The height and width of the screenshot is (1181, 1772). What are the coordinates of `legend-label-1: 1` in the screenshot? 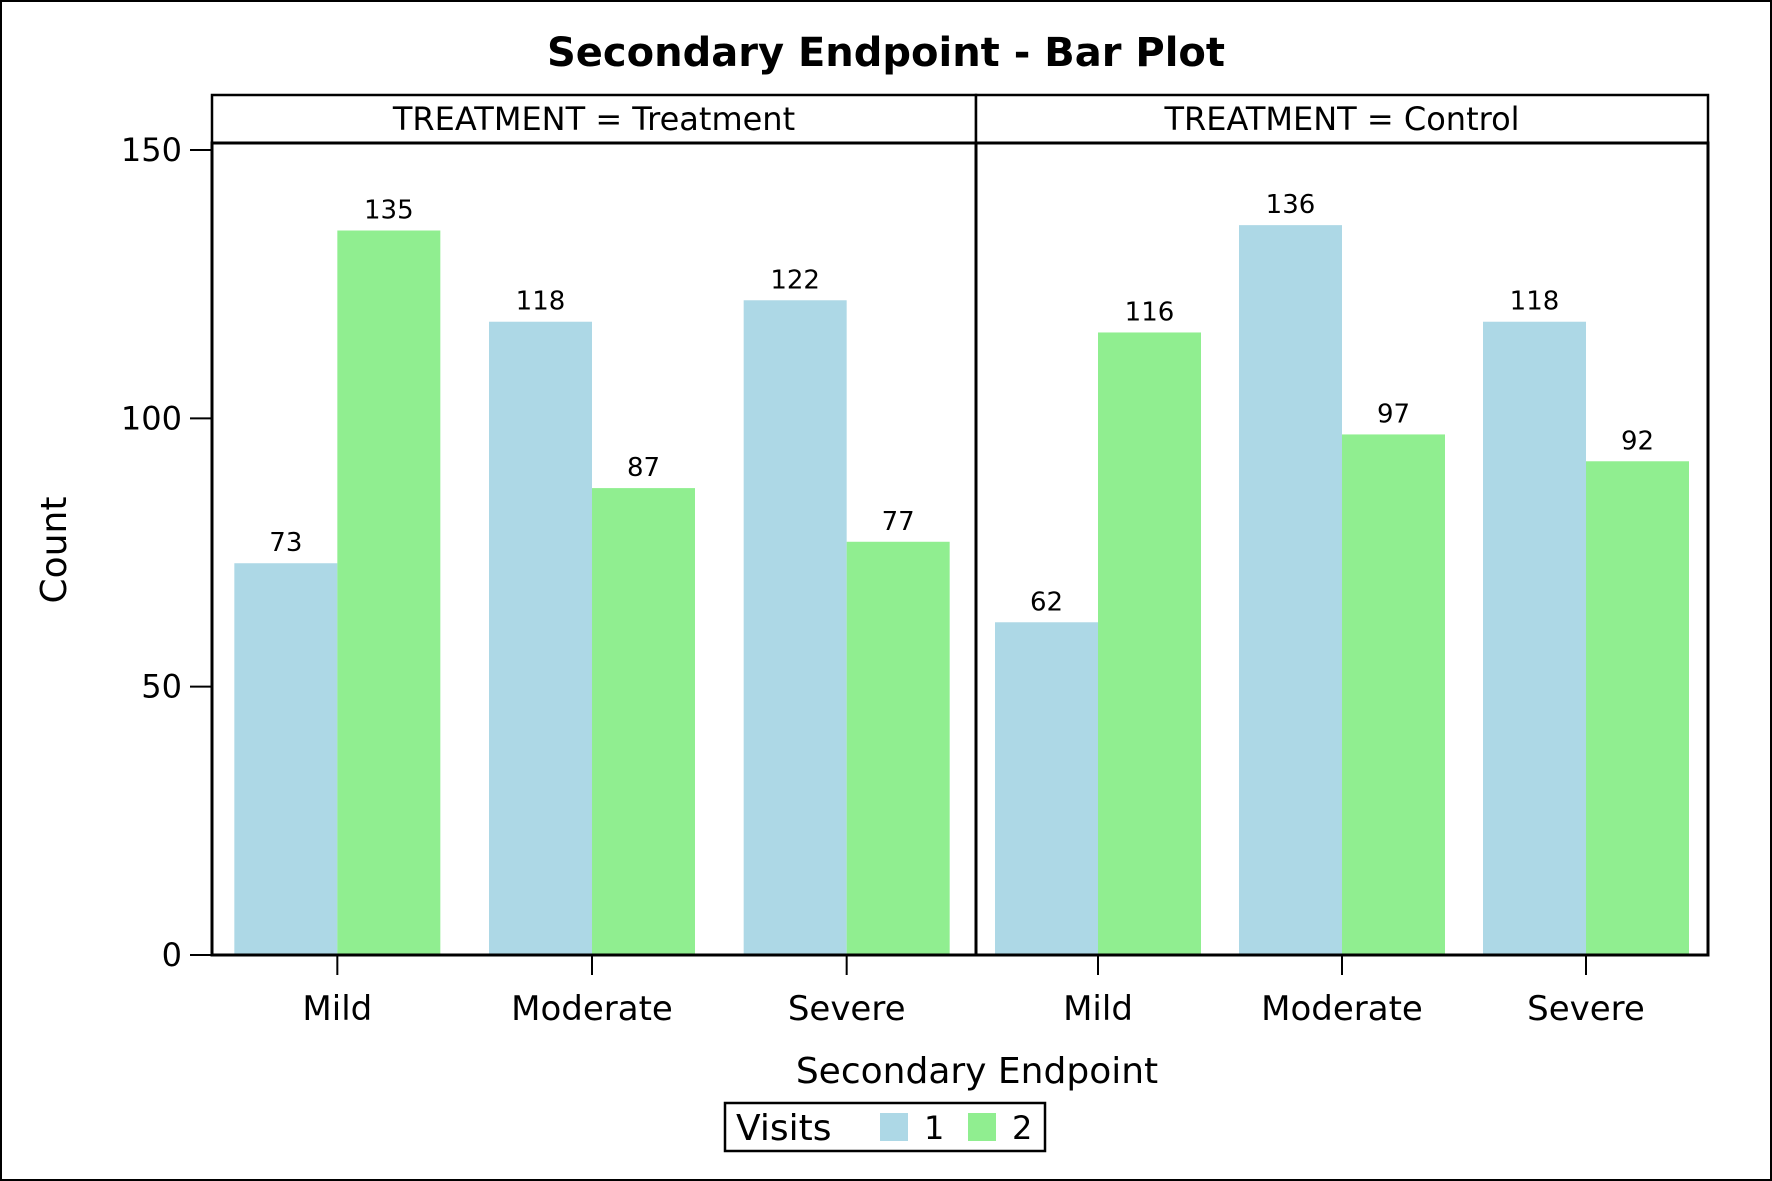 It's located at (934, 1128).